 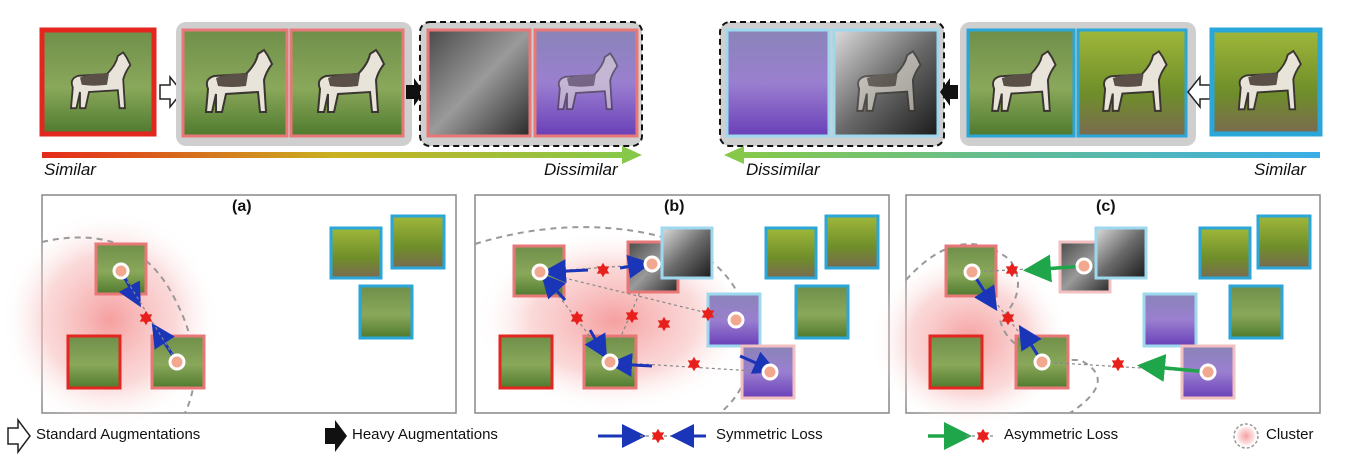 What do you see at coordinates (1199, 92) in the screenshot?
I see `standard-aug-arrow-icon-right` at bounding box center [1199, 92].